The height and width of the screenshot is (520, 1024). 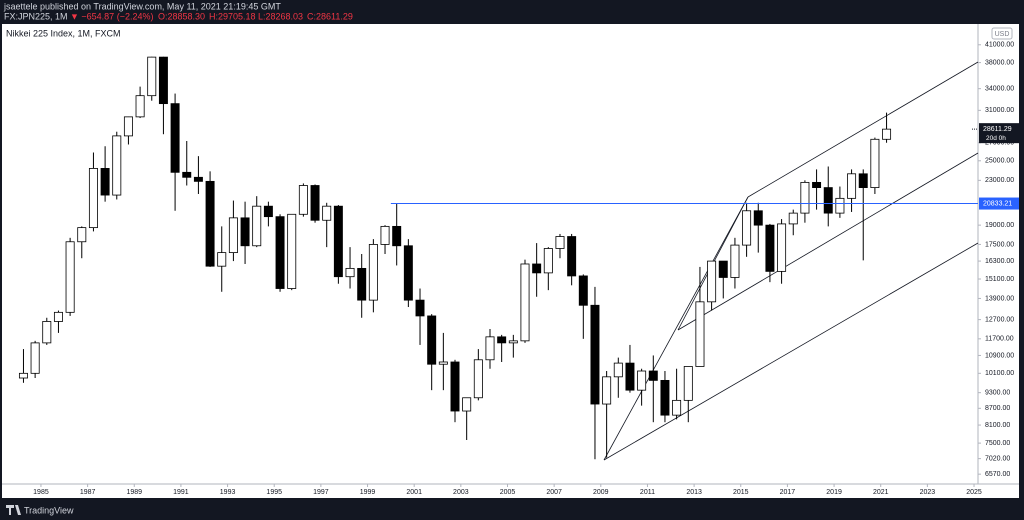 I want to click on x-tick-label: 2017, so click(x=788, y=492).